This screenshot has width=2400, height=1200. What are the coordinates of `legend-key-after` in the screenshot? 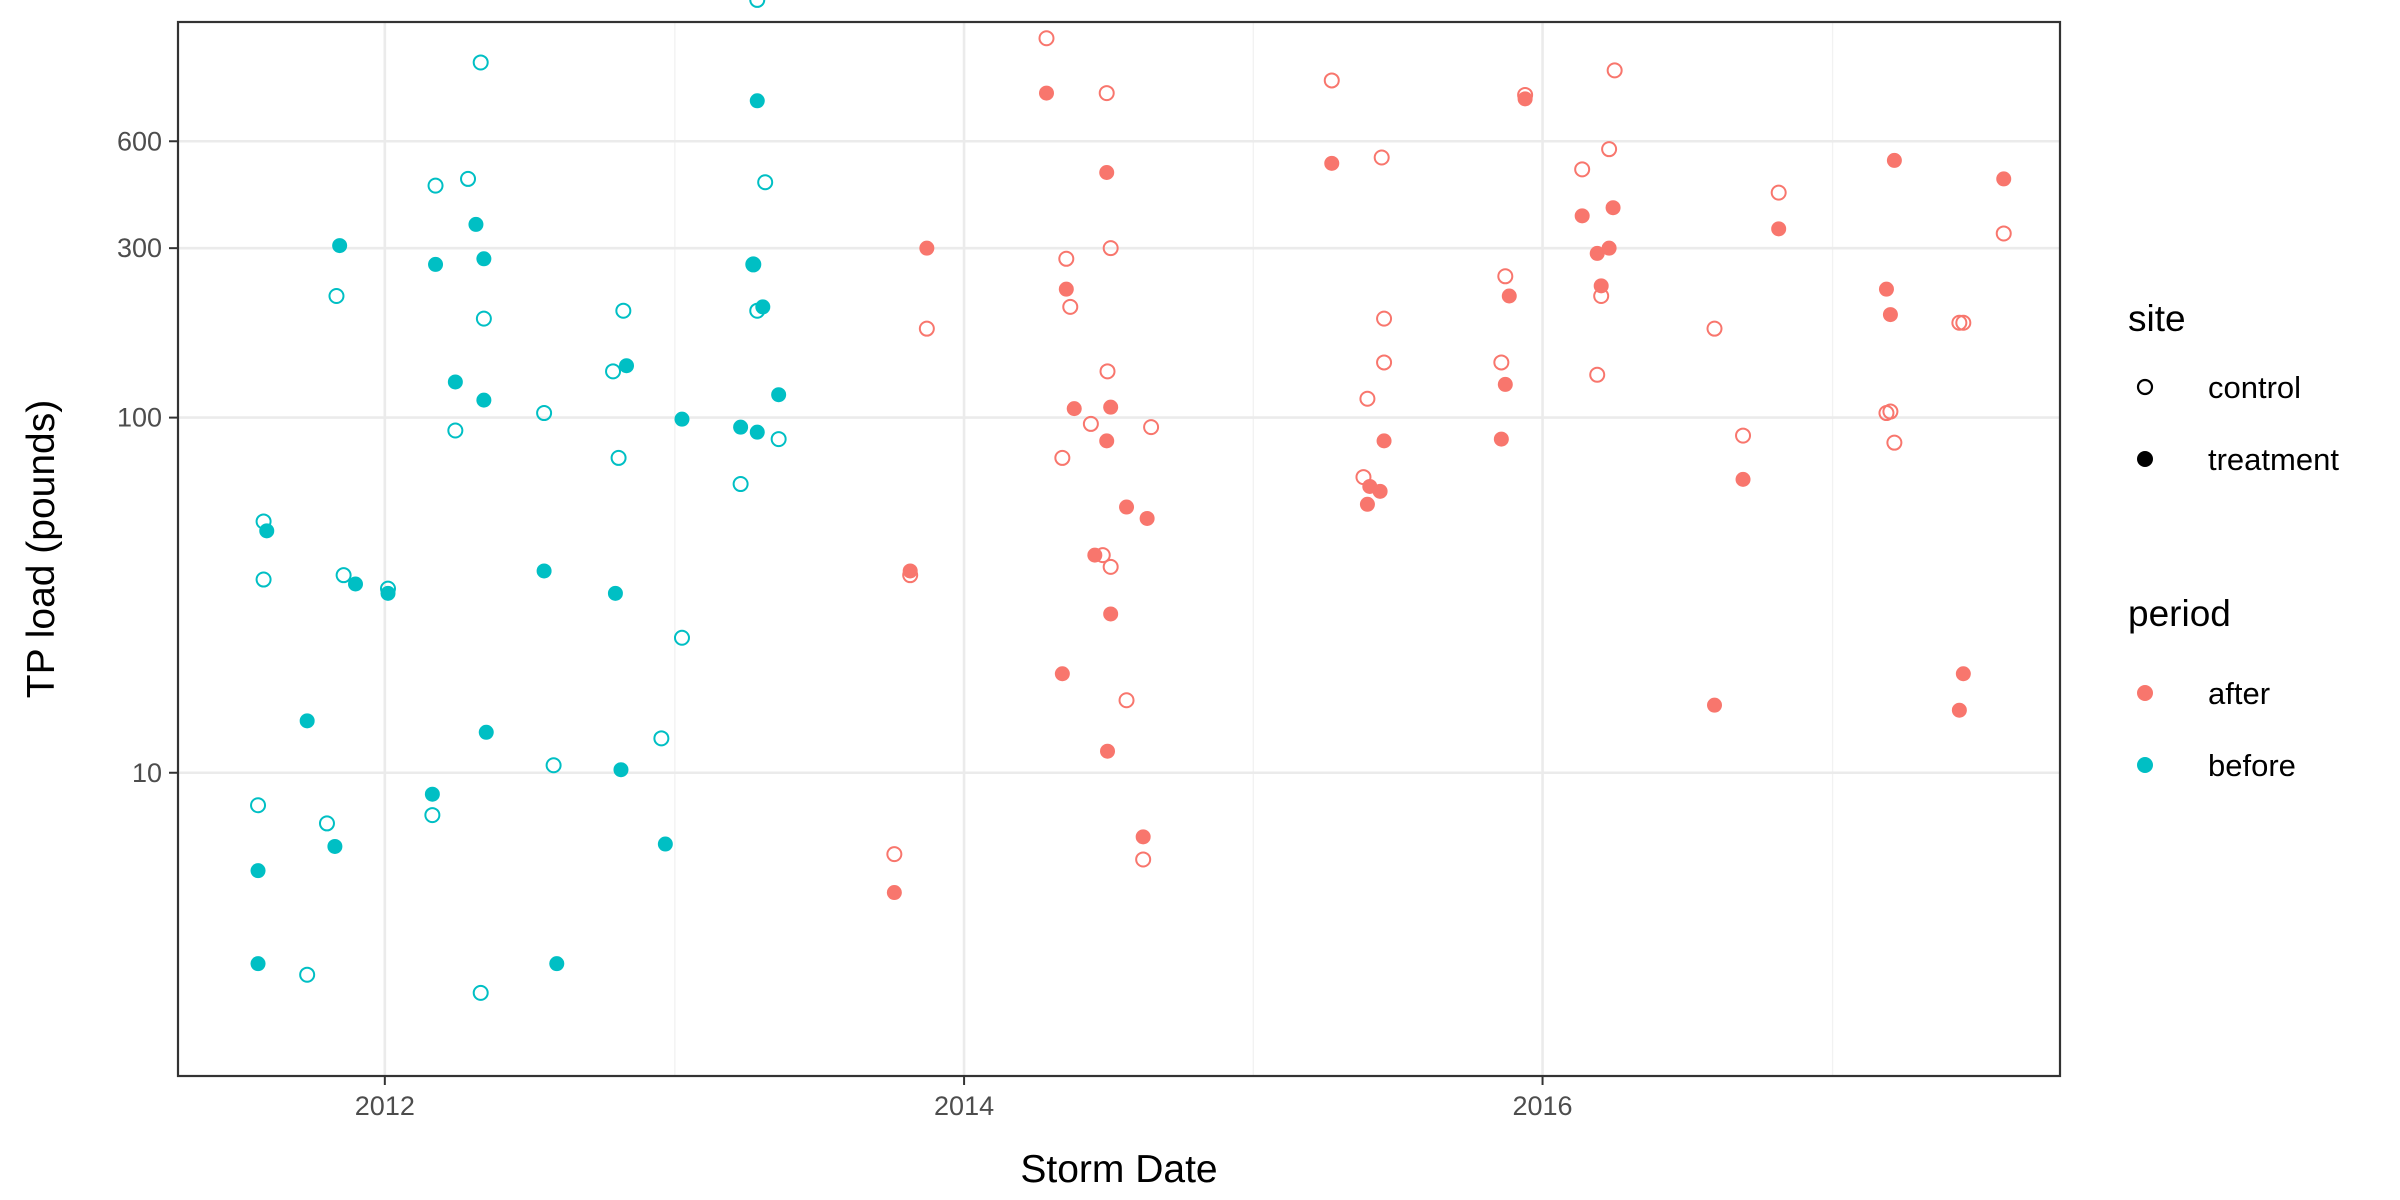 It's located at (2145, 693).